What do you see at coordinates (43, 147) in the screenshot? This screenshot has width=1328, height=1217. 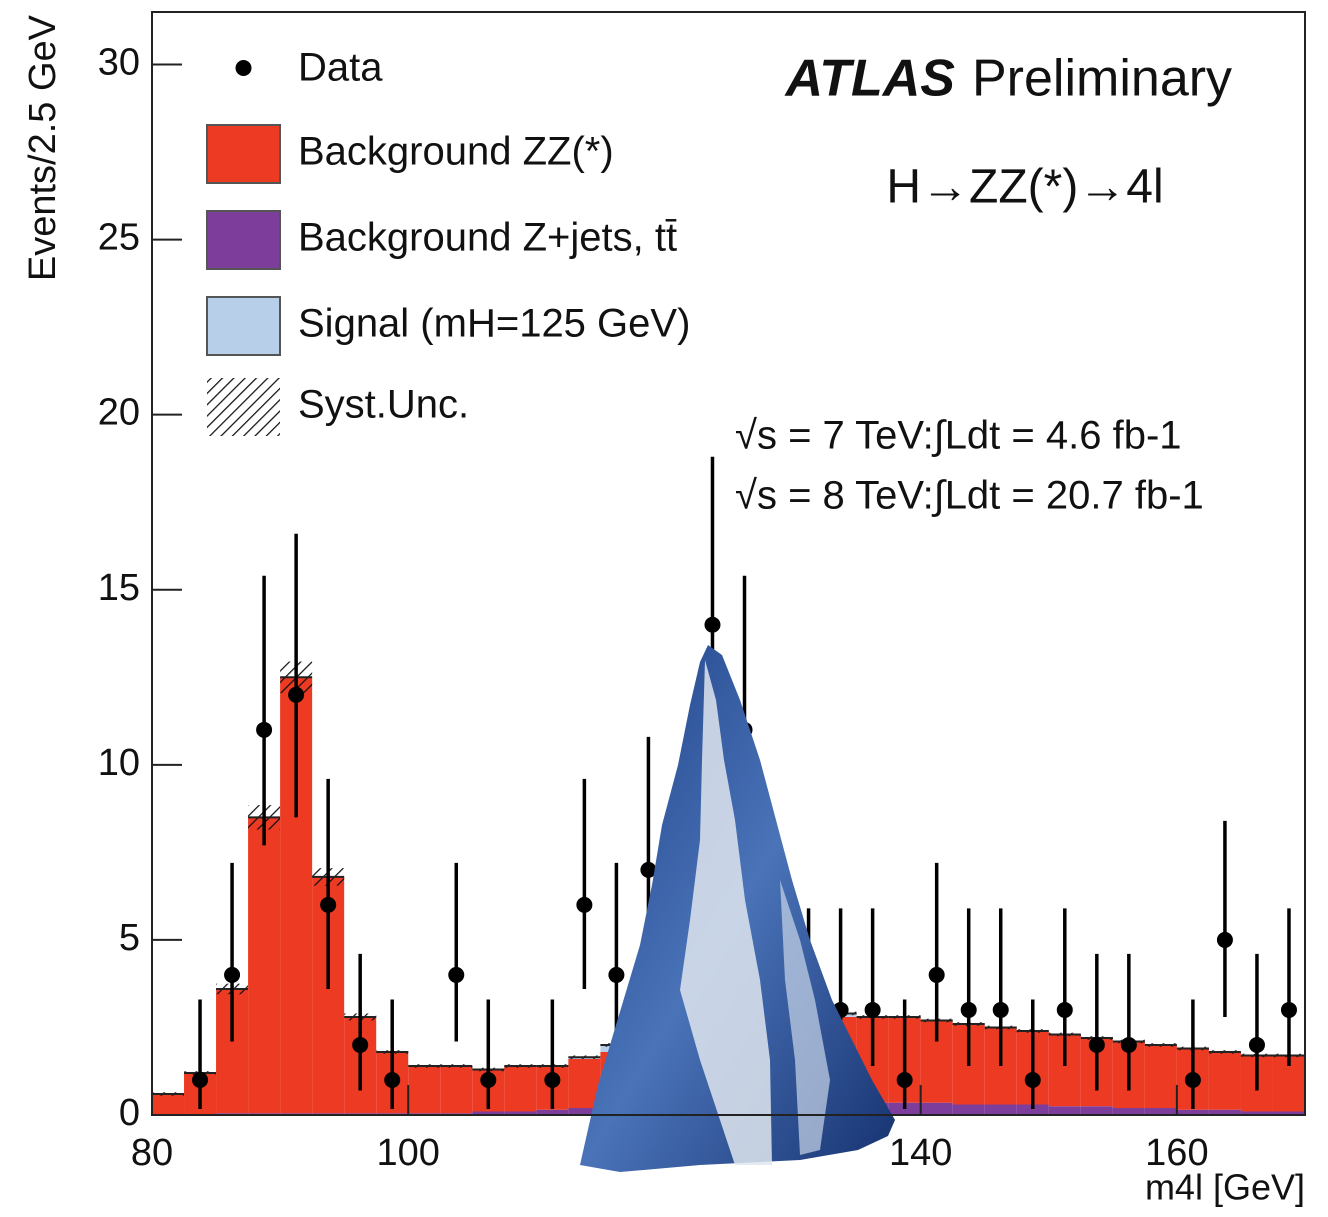 I see `y-axis-label: Events/2.5 GeV` at bounding box center [43, 147].